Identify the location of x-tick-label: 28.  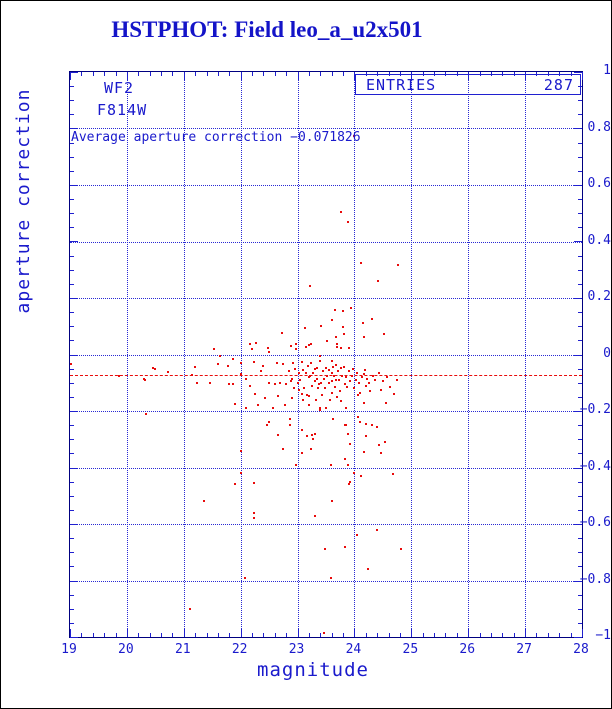
(581, 649).